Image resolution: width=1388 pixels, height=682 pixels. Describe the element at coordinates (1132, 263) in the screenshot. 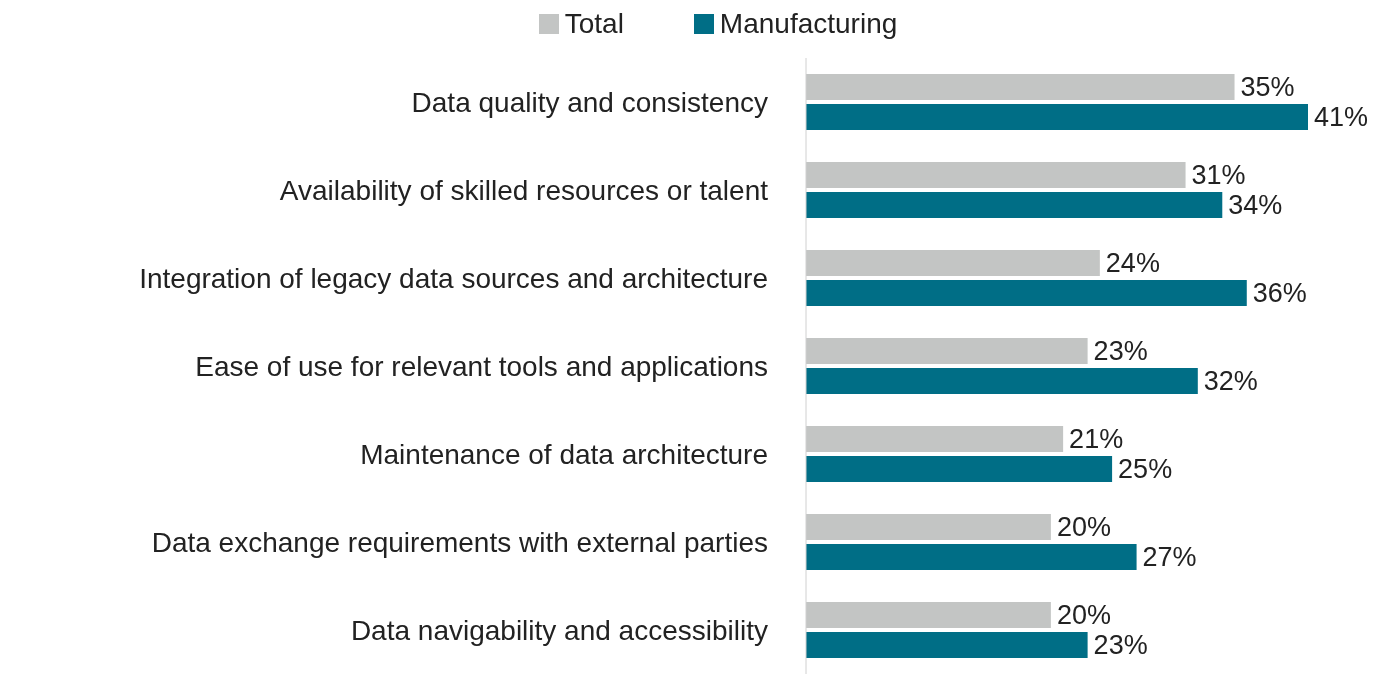

I see `data-label: 24%` at that location.